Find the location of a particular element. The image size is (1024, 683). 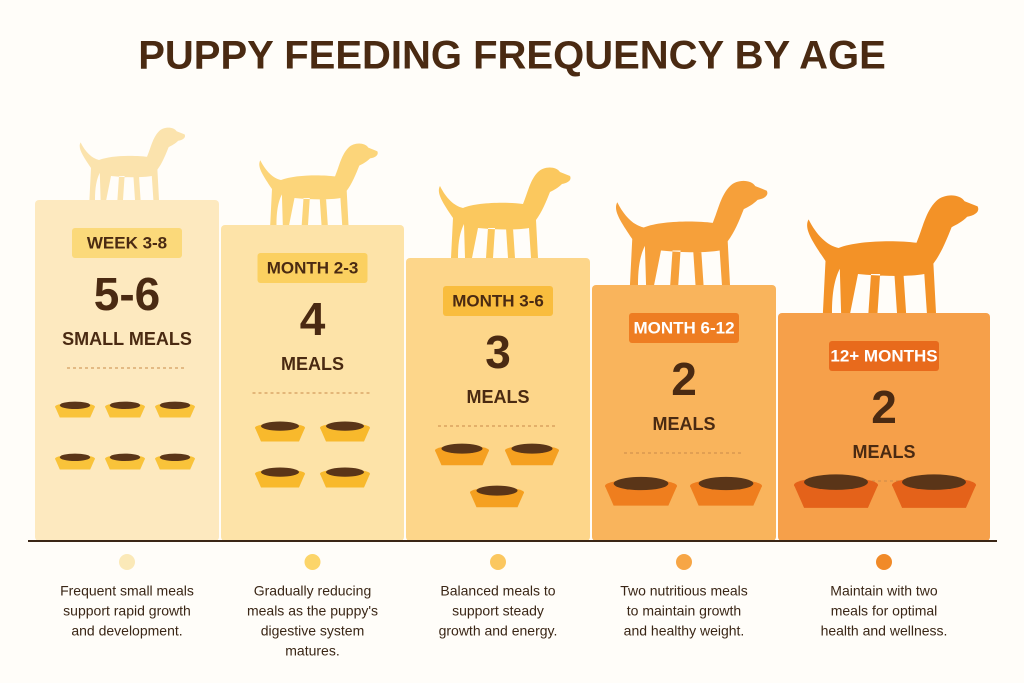

meal-amount: 4 is located at coordinates (313, 319).